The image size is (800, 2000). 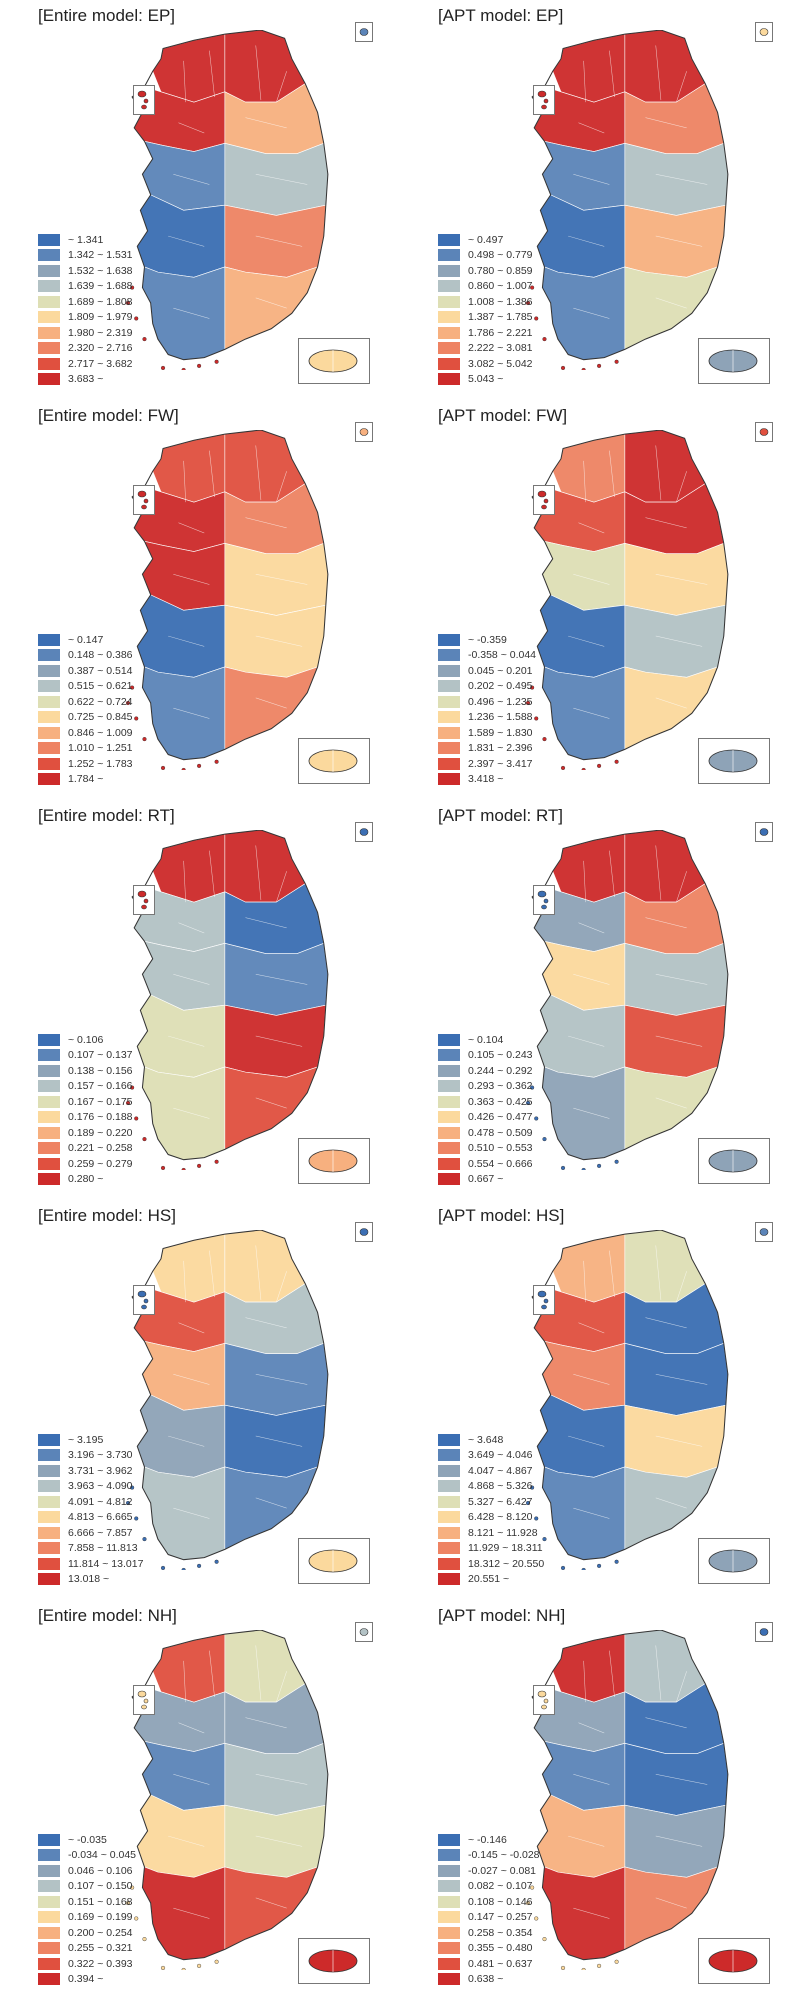 I want to click on legend-item: 0.280 ~, so click(x=113, y=1180).